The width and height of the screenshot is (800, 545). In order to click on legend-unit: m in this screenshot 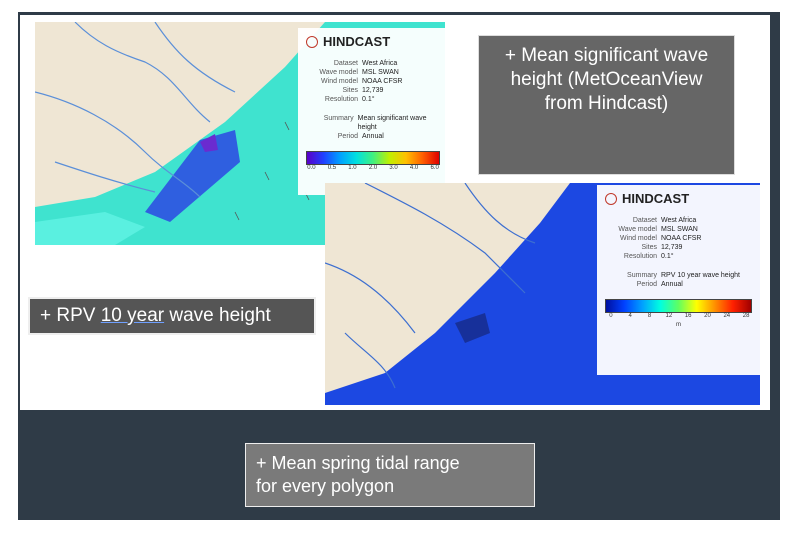, I will do `click(678, 325)`.